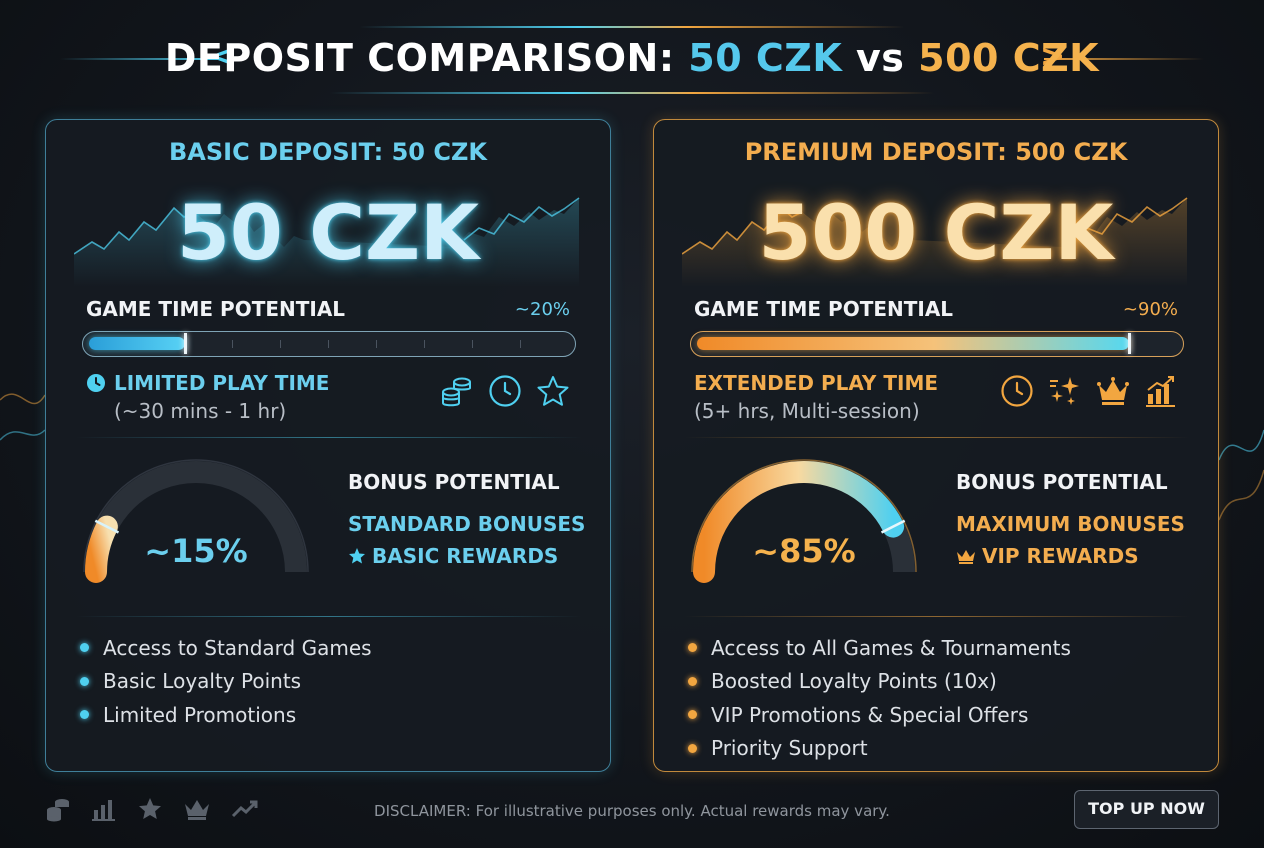 This screenshot has width=1264, height=848. I want to click on play-time-label: LIMITED PLAY TIME, so click(222, 383).